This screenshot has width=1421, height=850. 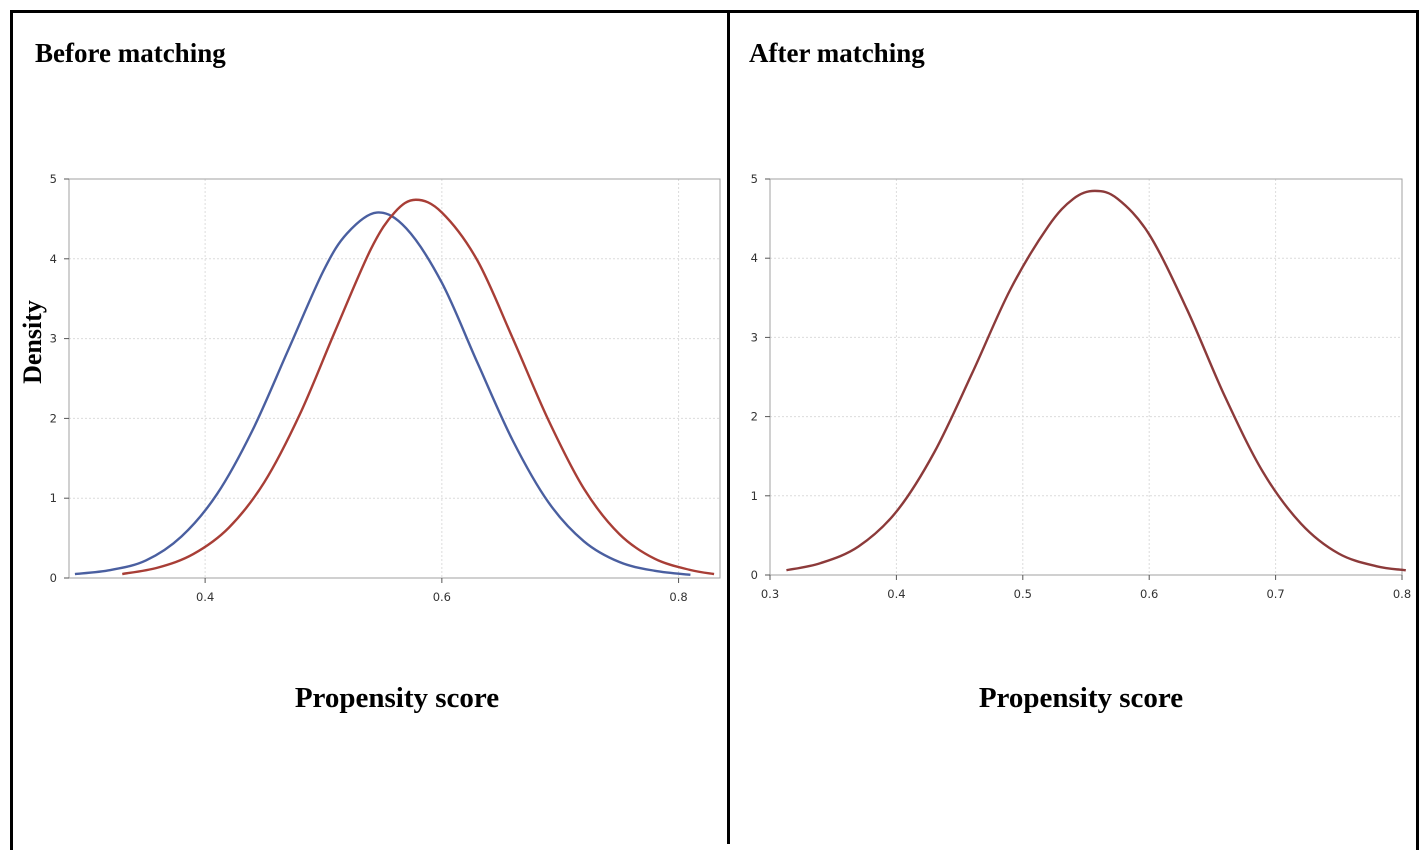 I want to click on panel-title-after: After matching, so click(x=837, y=53).